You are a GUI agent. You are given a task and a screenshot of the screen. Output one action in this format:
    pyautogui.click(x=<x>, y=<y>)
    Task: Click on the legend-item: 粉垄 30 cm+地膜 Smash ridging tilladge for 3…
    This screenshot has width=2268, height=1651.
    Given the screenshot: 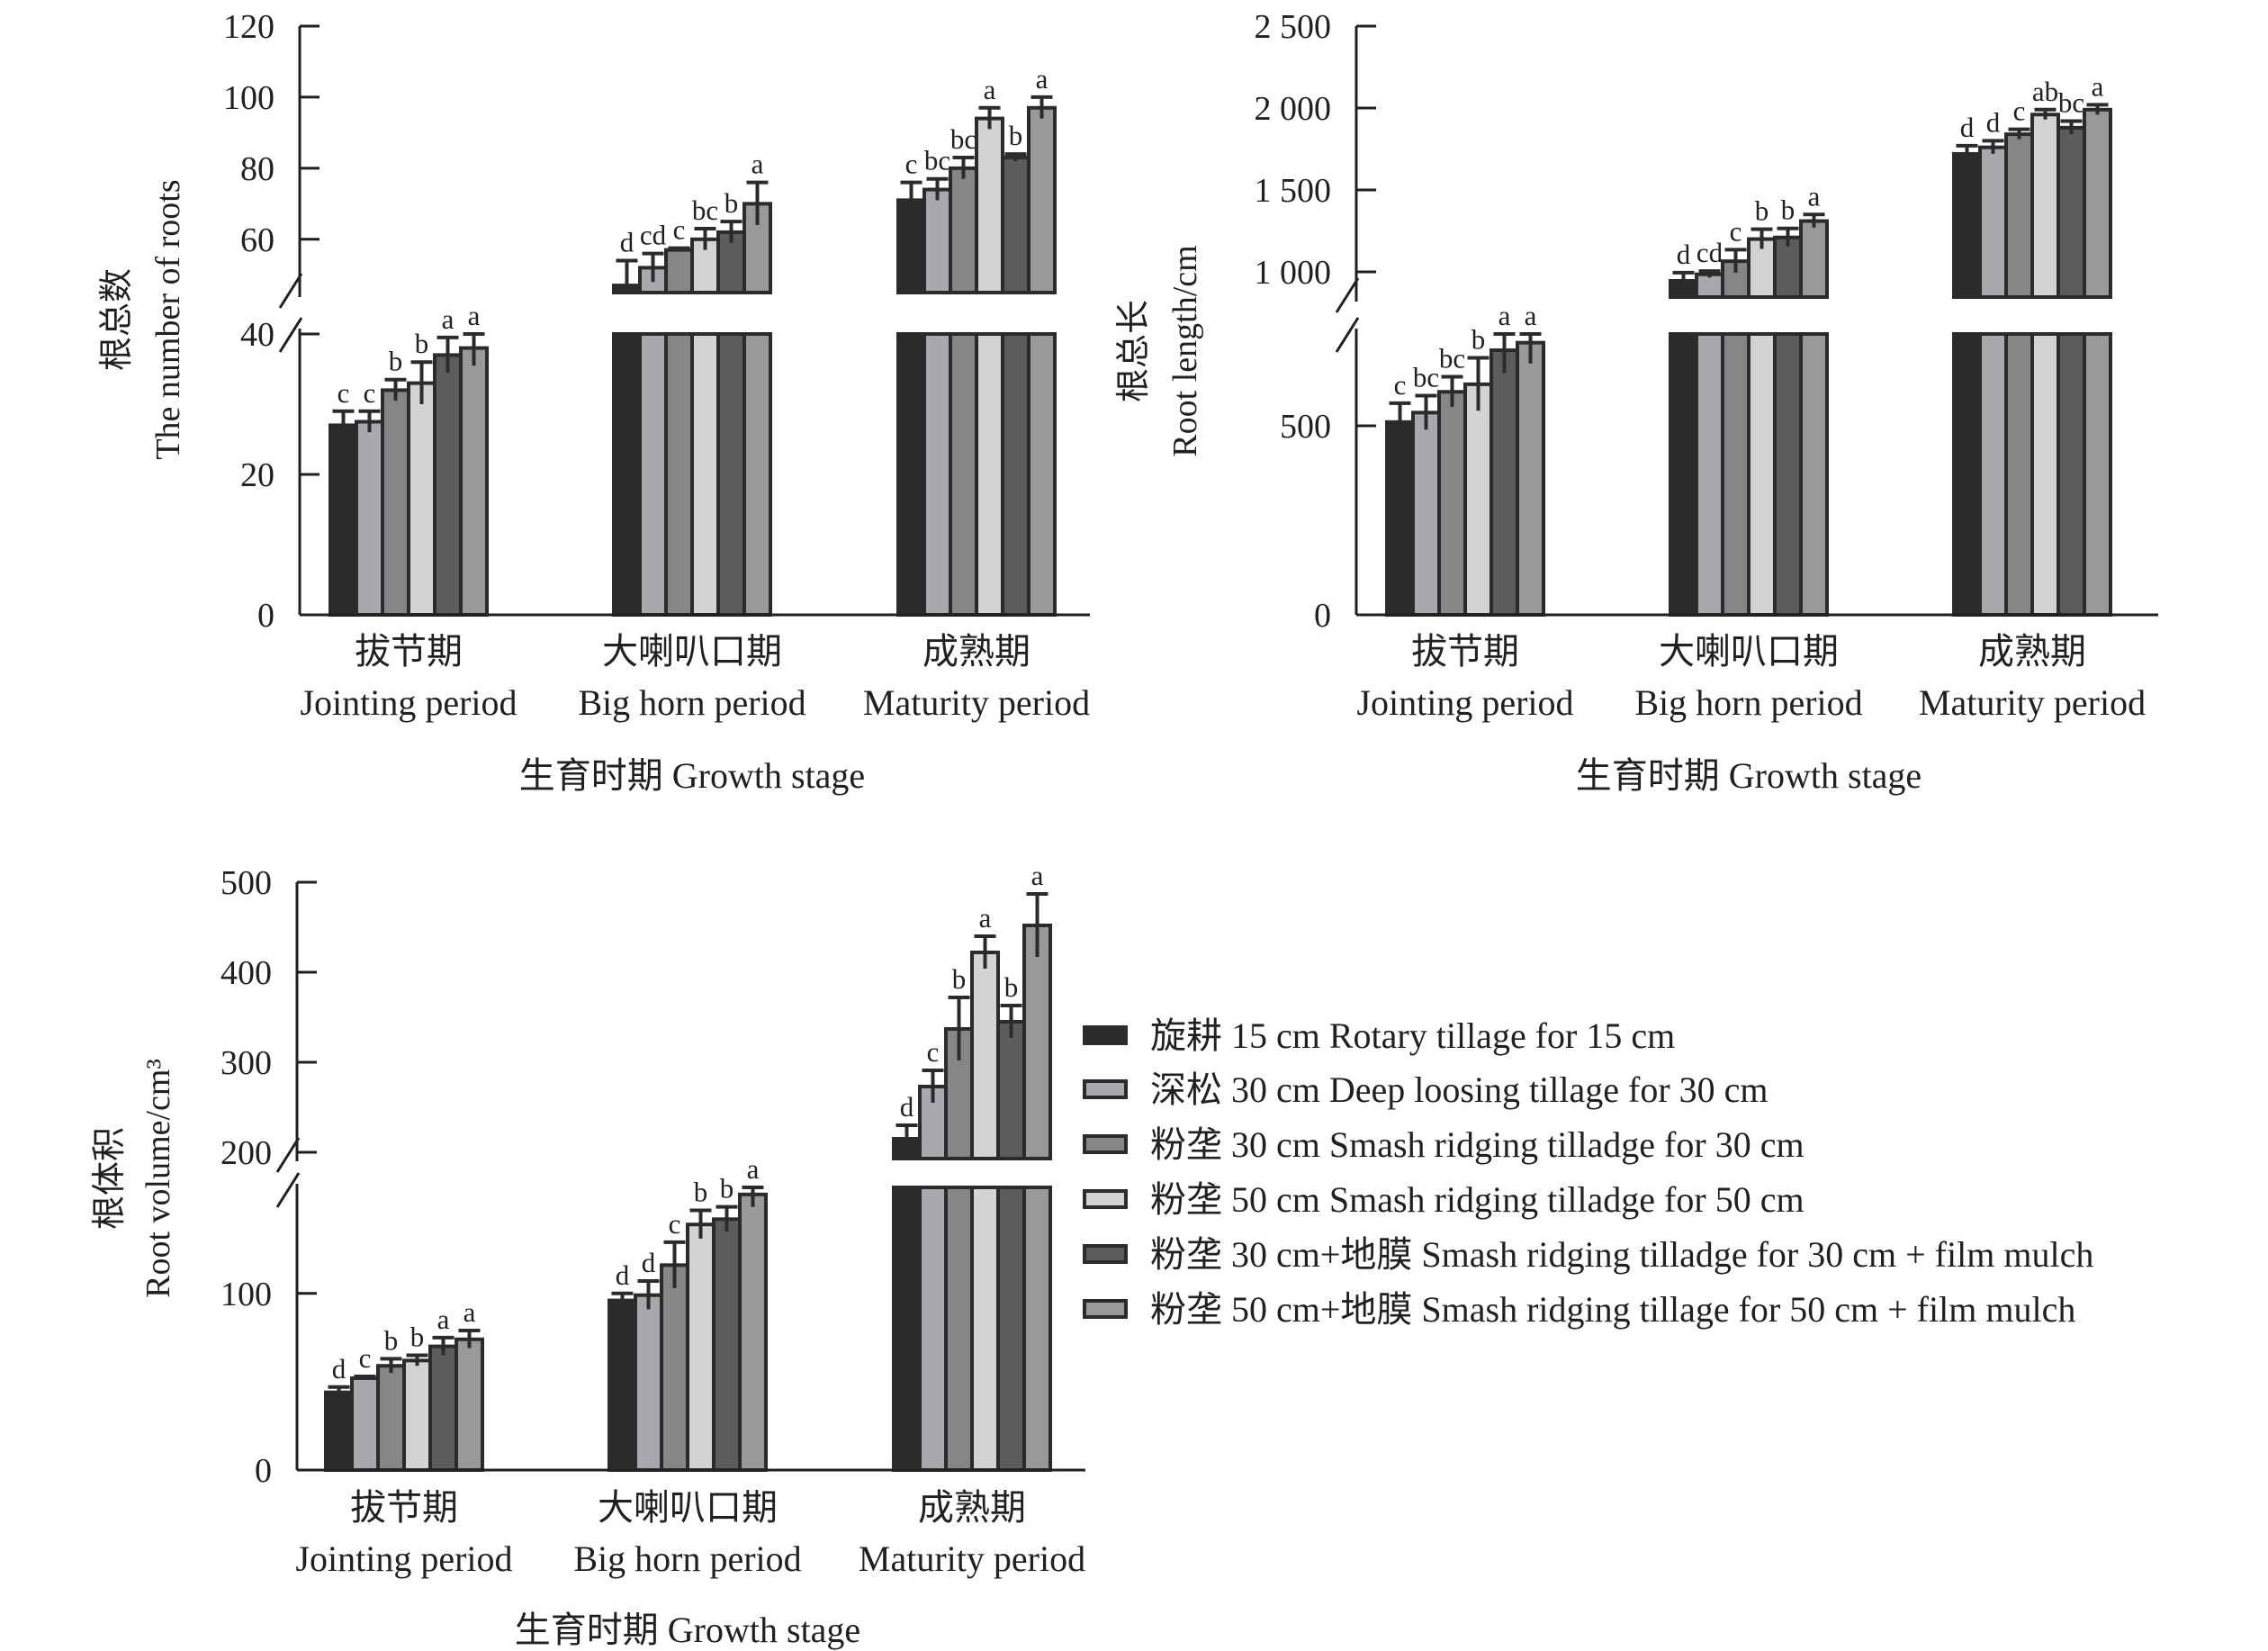 What is the action you would take?
    pyautogui.click(x=1588, y=1254)
    